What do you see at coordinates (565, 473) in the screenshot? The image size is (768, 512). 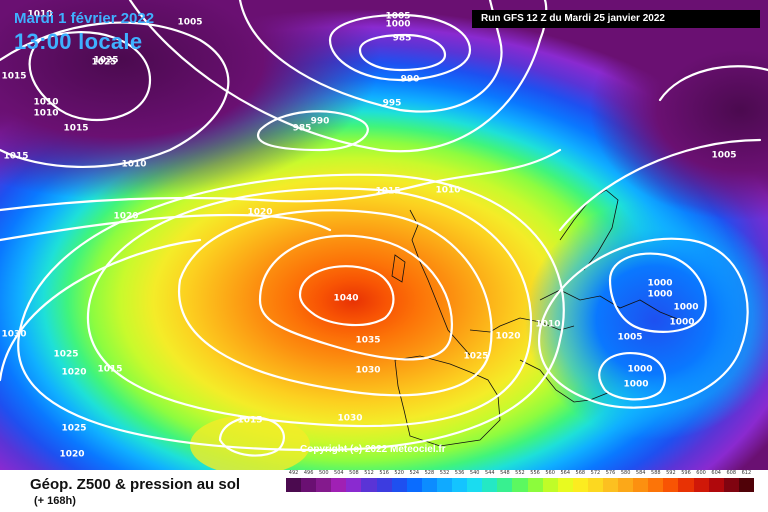 I see `scale-tick-label: 564` at bounding box center [565, 473].